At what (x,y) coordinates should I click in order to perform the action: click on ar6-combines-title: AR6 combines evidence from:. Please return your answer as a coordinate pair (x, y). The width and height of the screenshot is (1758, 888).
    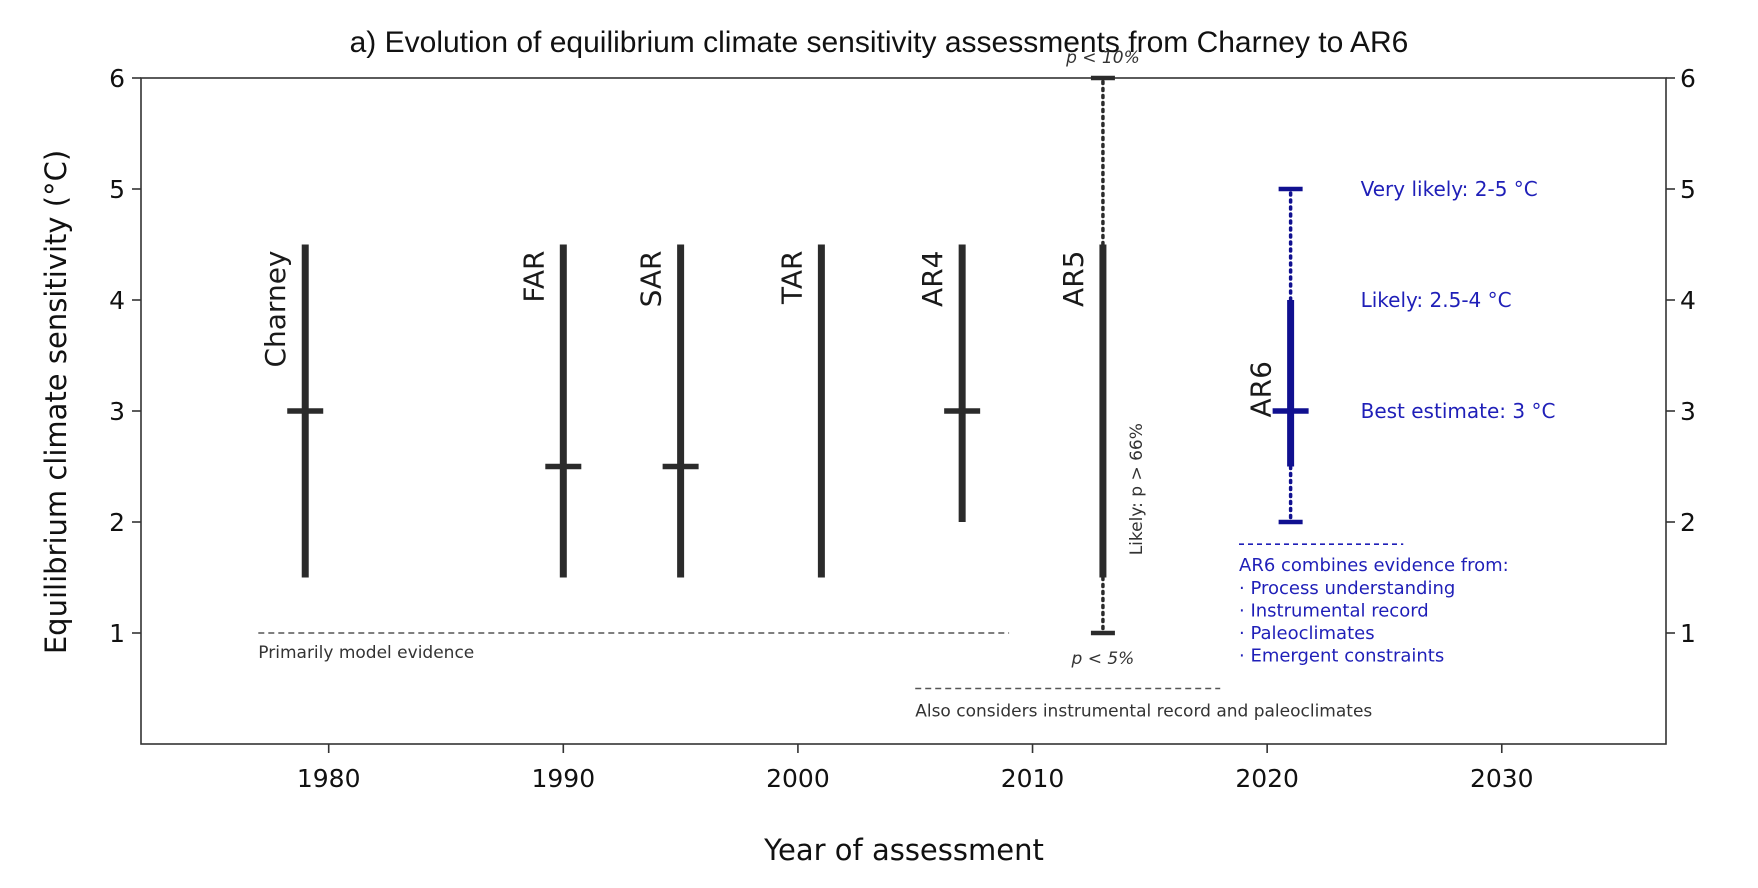
    Looking at the image, I should click on (1374, 565).